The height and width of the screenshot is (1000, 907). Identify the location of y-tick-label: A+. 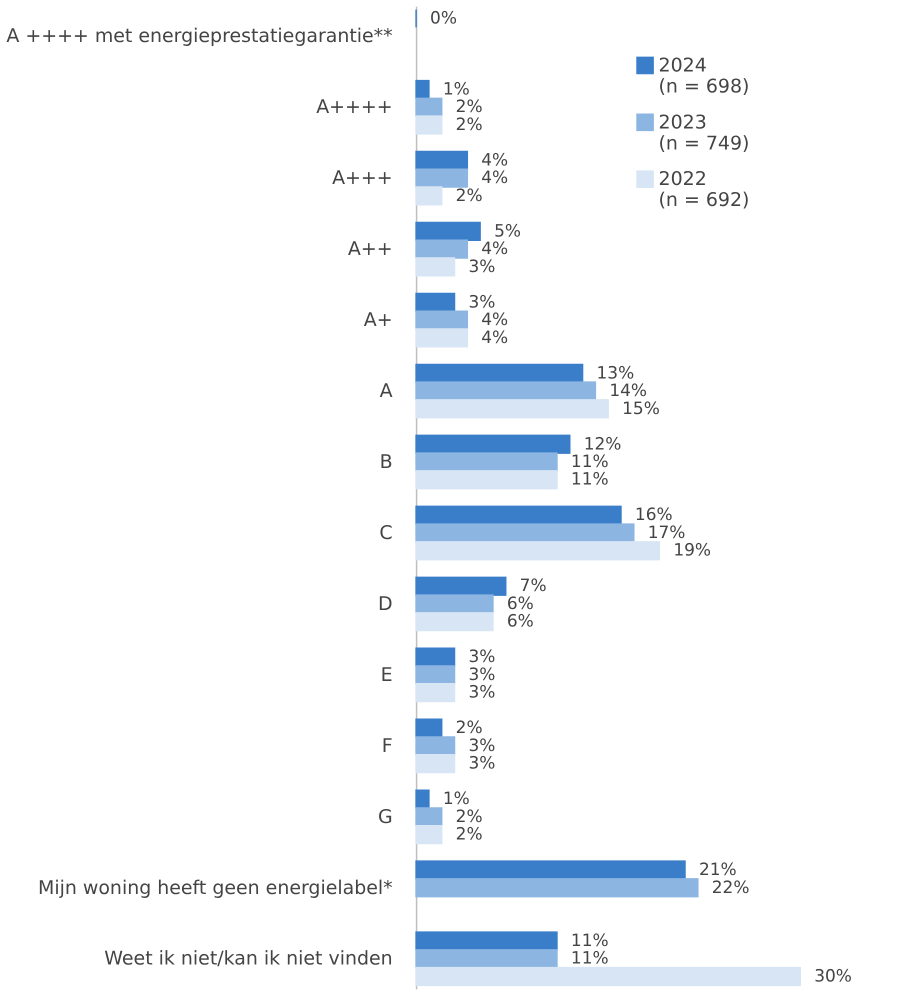
(378, 320).